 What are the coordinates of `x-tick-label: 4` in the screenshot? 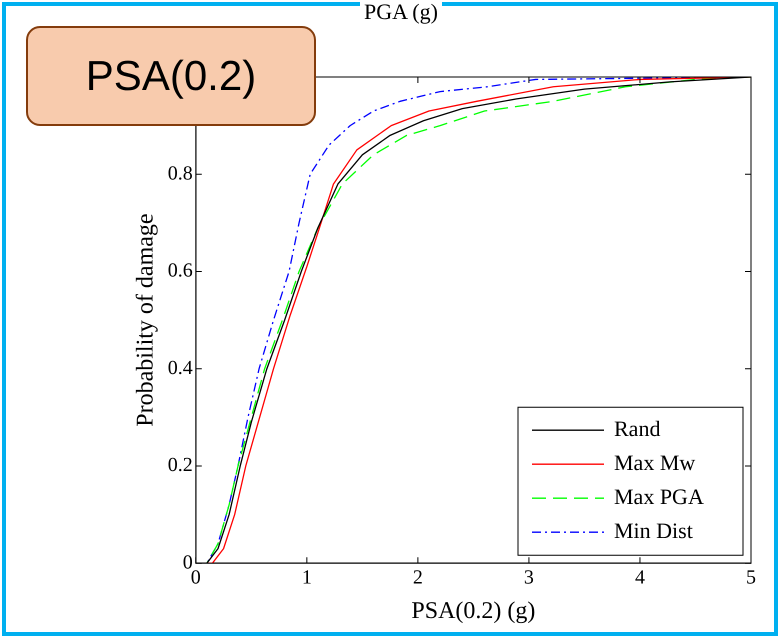 It's located at (639, 577).